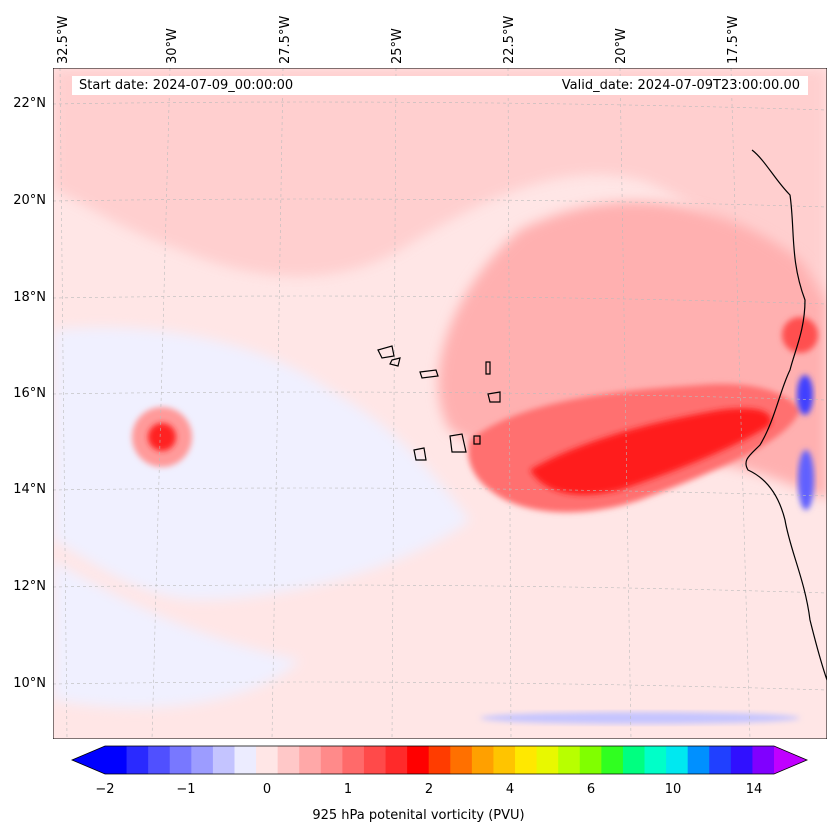 The height and width of the screenshot is (836, 837). I want to click on pv-vortex-west-core, so click(162, 437).